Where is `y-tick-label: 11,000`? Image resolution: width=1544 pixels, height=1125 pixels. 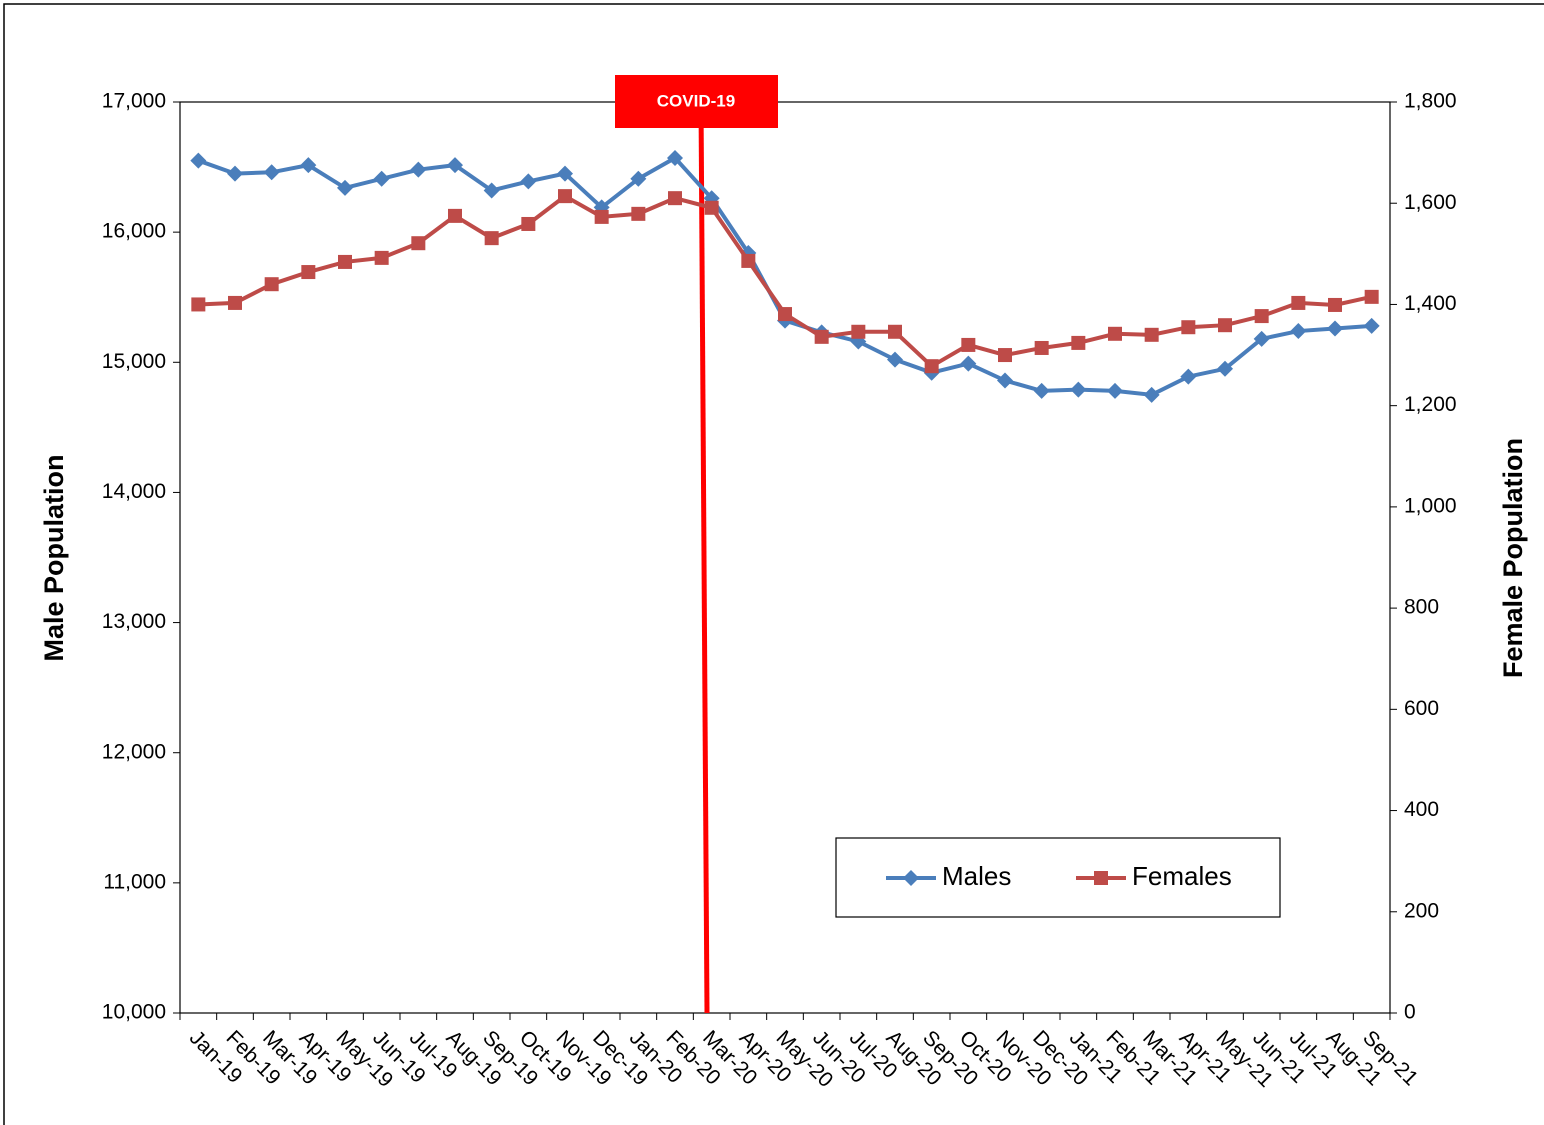
y-tick-label: 11,000 is located at coordinates (134, 881).